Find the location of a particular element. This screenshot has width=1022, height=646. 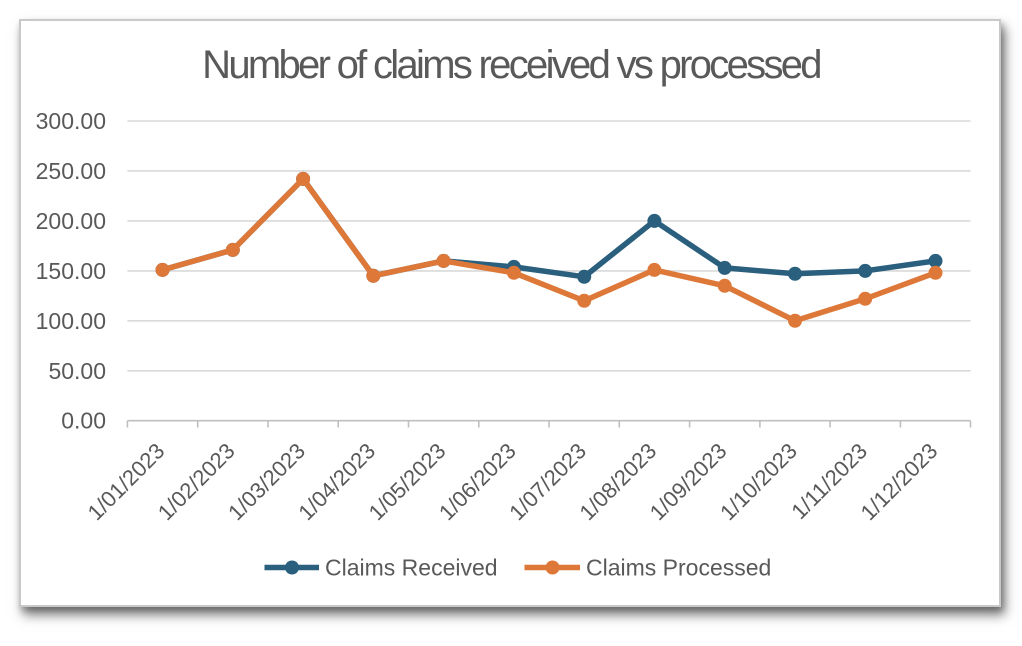

svg-text: 50.00 is located at coordinates (77, 371).